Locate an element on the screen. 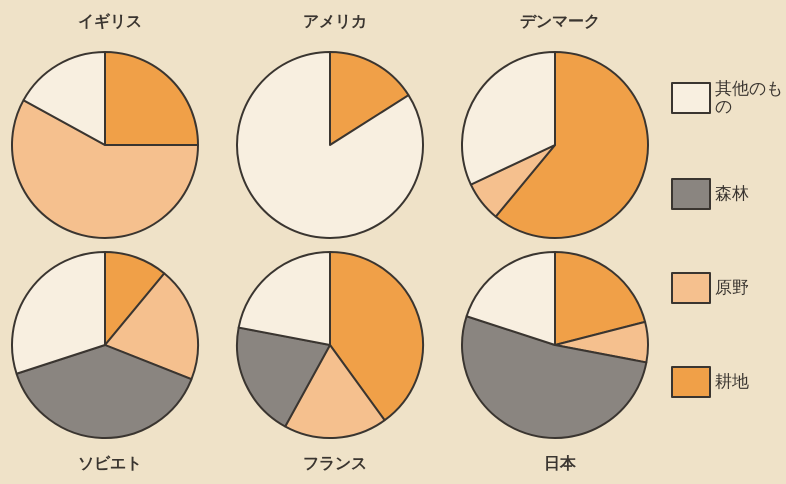 This screenshot has width=786, height=484. legend-label: 森林 is located at coordinates (732, 194).